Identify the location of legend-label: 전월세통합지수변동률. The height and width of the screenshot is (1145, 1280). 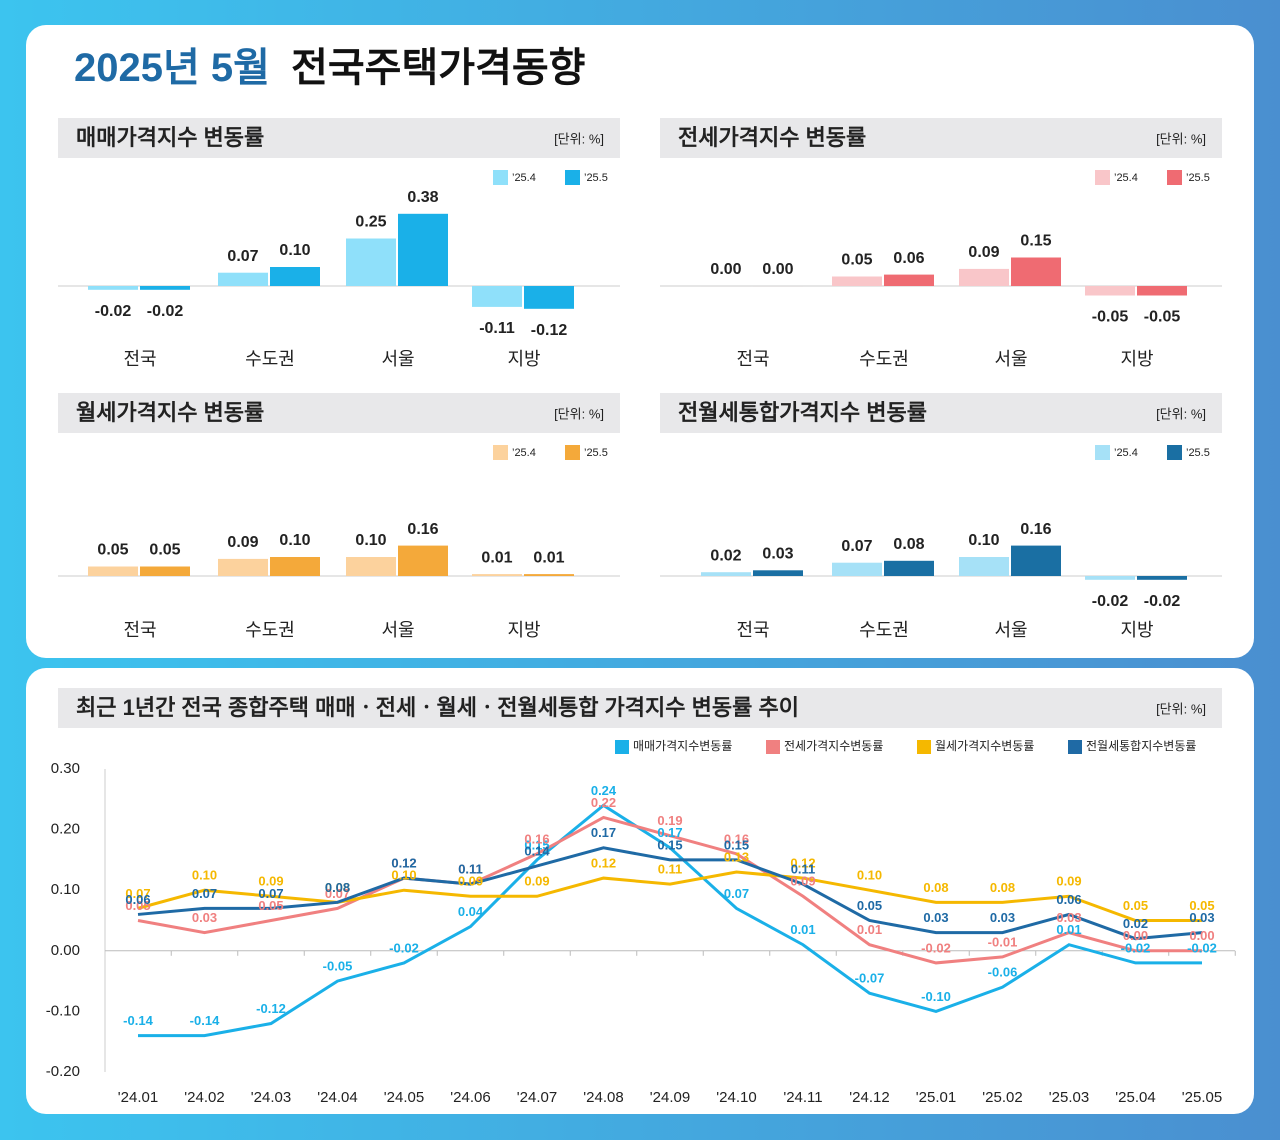
(1141, 746).